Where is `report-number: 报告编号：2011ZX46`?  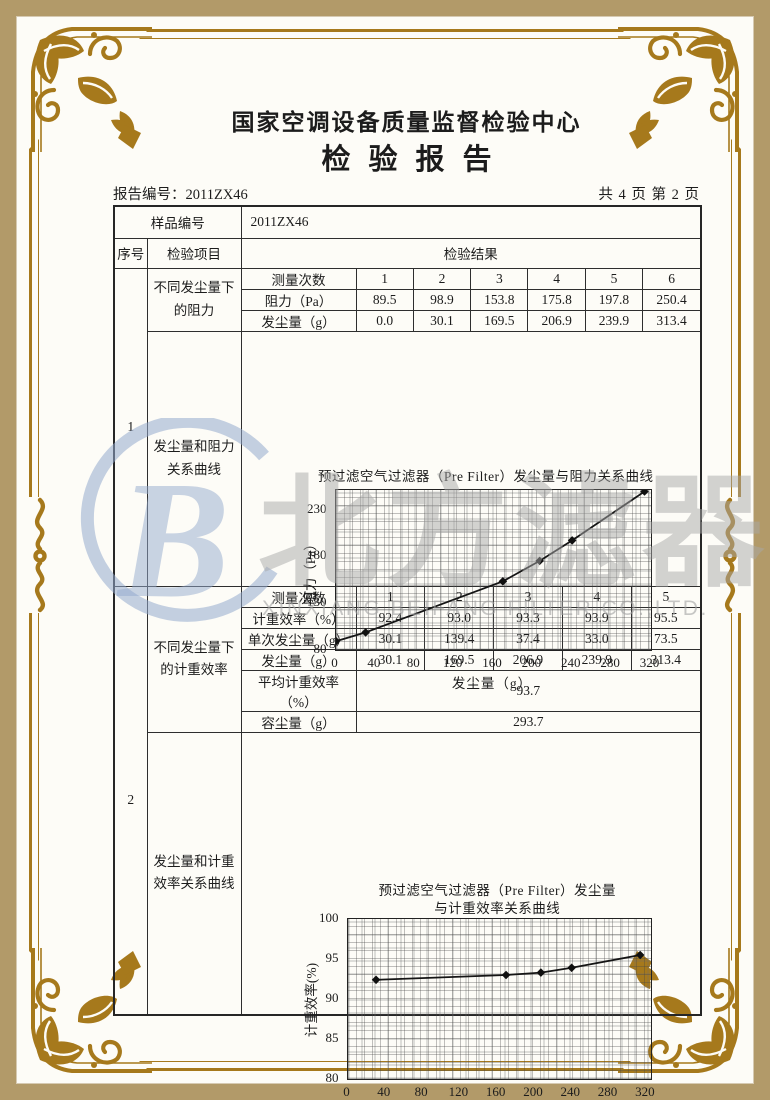 report-number: 报告编号：2011ZX46 is located at coordinates (180, 193).